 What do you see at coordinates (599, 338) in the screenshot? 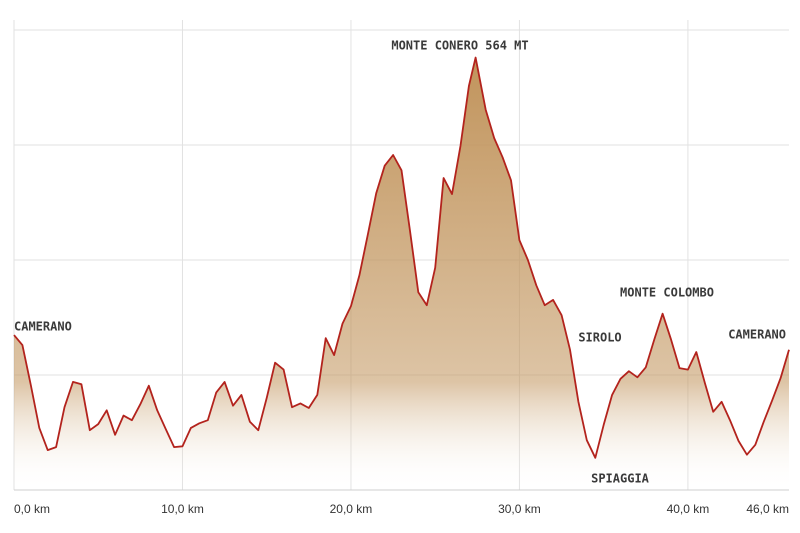
I see `annotation: SIROLO` at bounding box center [599, 338].